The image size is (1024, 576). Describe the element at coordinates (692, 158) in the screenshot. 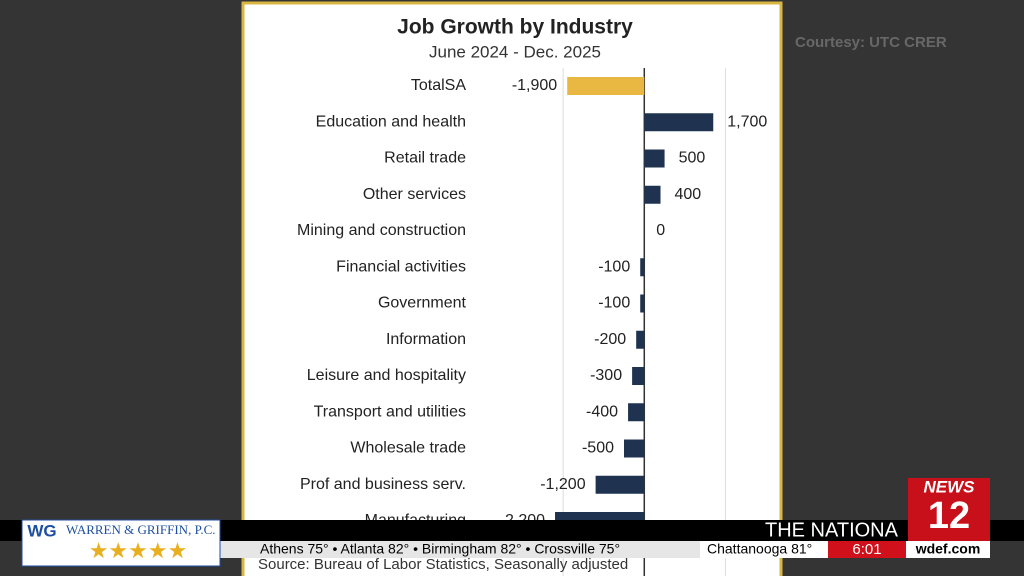

I see `value-label: 500` at that location.